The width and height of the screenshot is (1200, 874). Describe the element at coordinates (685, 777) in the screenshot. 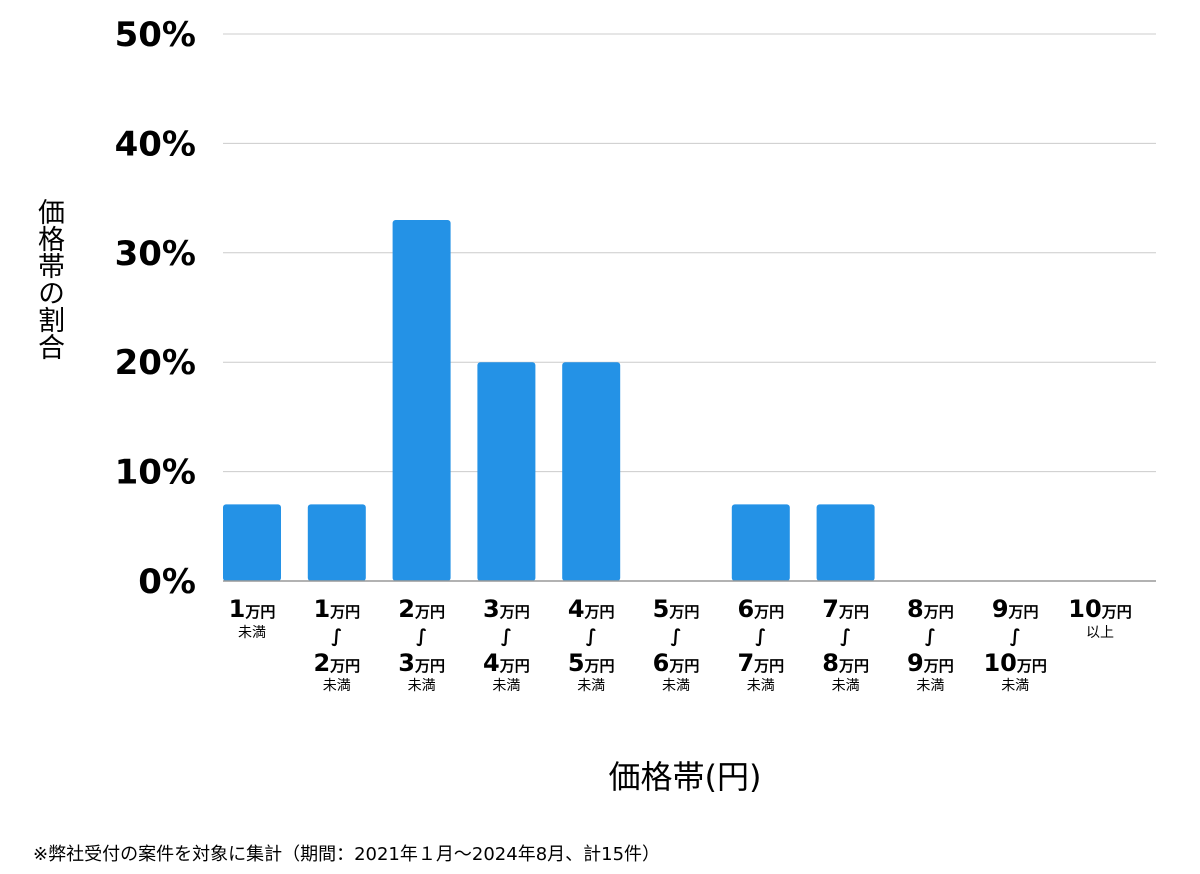

I see `x-axis-label: 価格帯(円)` at that location.